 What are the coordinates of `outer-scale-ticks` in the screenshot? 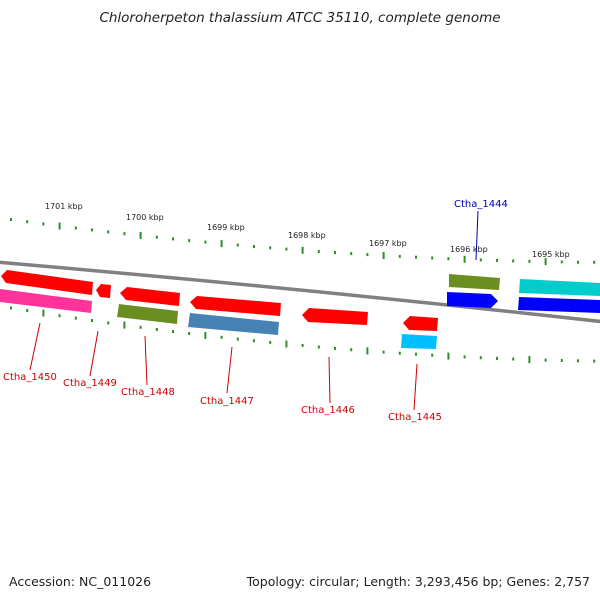 It's located at (303, 242).